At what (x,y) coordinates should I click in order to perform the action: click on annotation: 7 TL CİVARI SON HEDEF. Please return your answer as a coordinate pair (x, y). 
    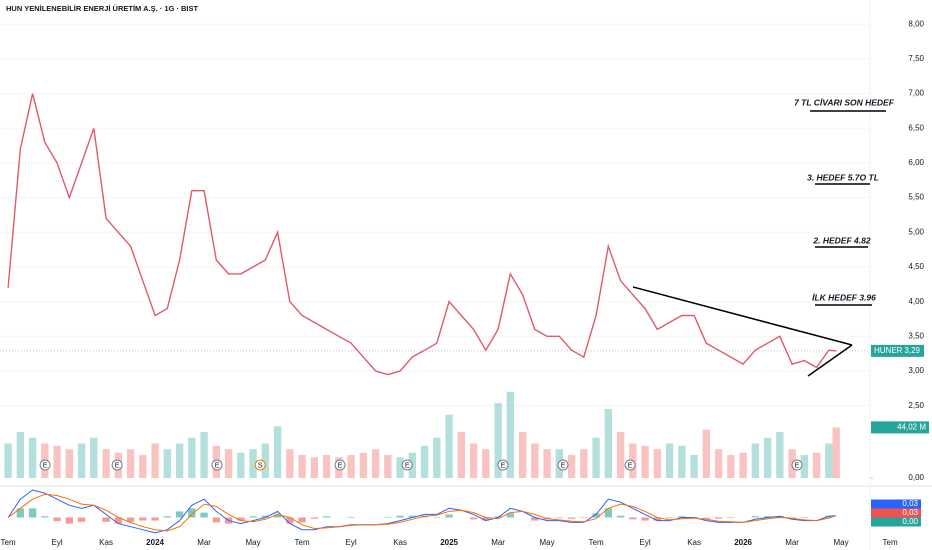
    Looking at the image, I should click on (844, 102).